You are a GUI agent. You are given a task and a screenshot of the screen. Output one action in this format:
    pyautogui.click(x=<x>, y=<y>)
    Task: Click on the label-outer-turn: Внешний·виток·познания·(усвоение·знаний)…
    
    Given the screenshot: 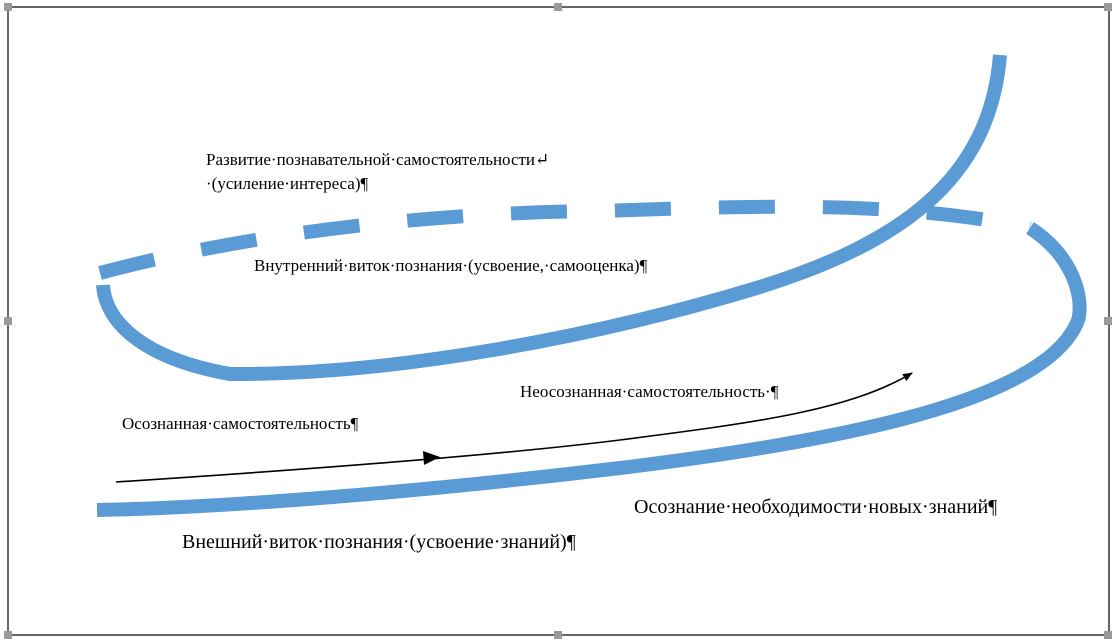 What is the action you would take?
    pyautogui.click(x=379, y=542)
    